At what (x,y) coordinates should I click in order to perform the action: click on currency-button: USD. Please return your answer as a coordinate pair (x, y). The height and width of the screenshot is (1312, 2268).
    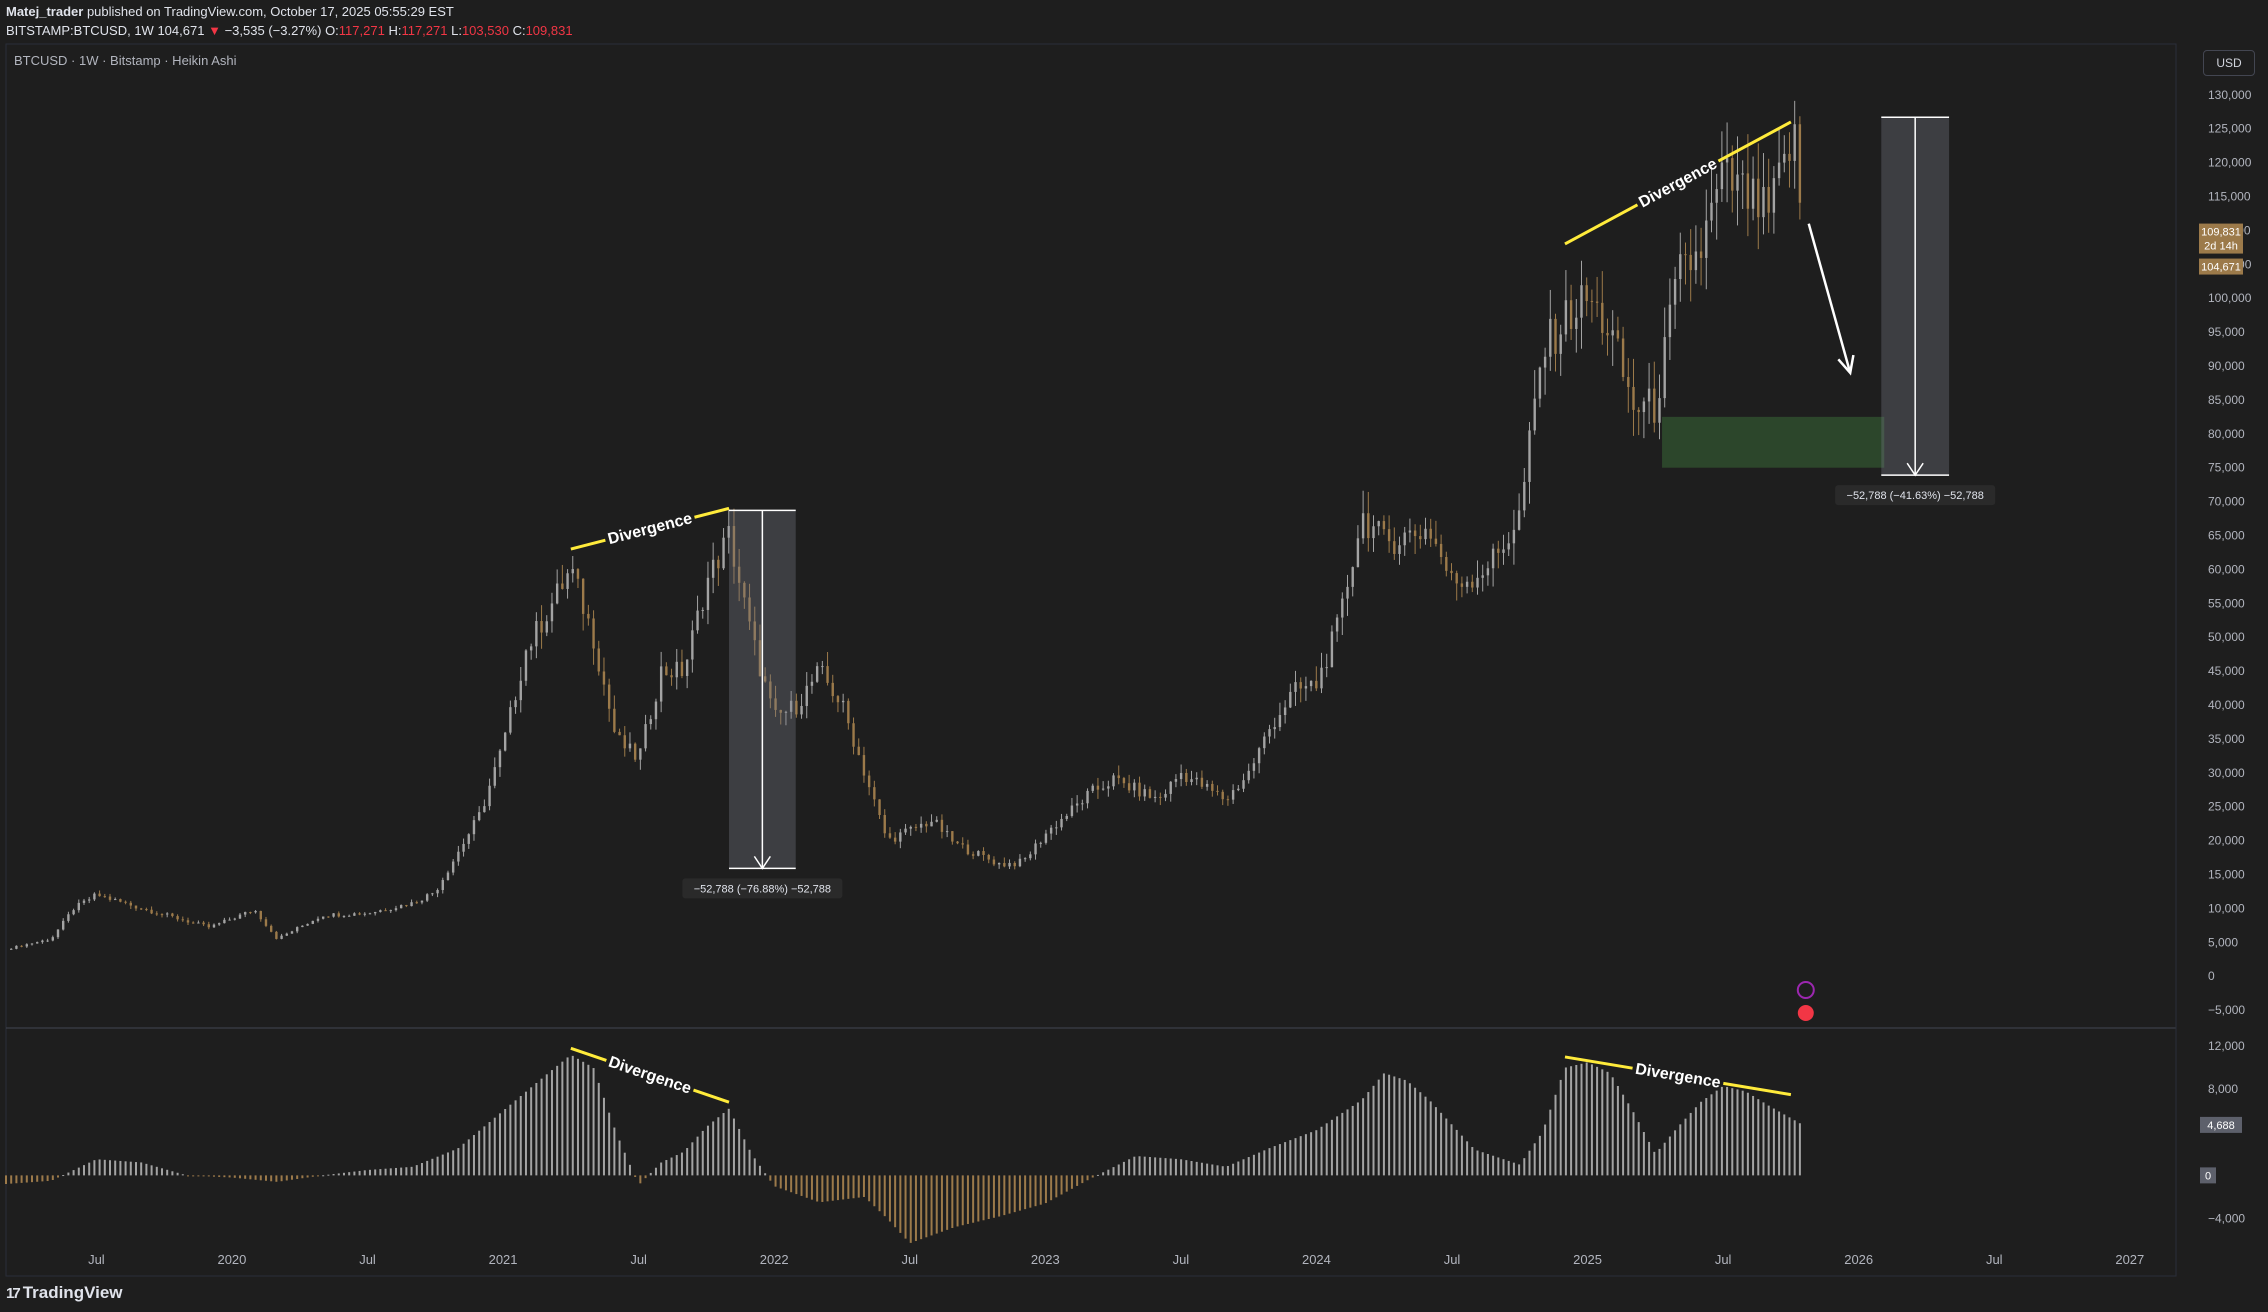
    Looking at the image, I should click on (2229, 63).